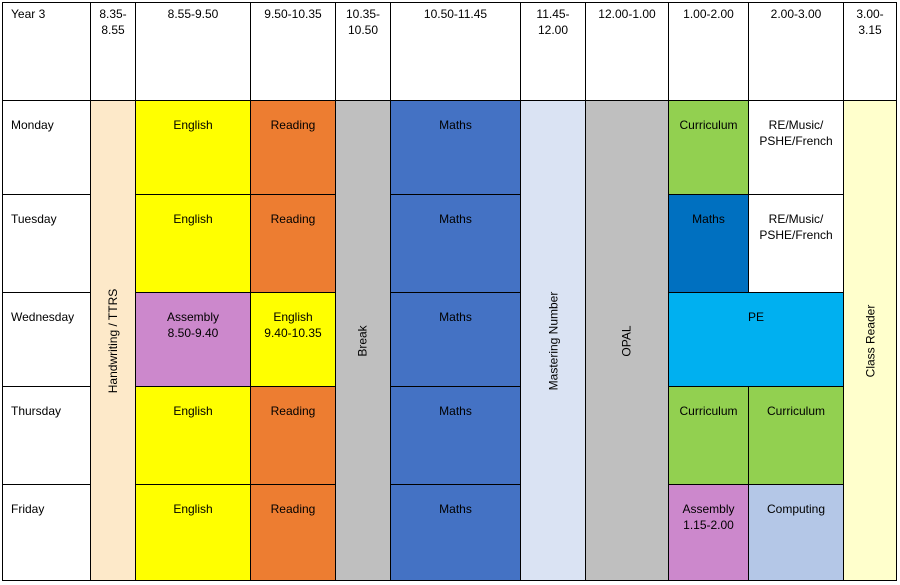 This screenshot has width=900, height=585. What do you see at coordinates (708, 435) in the screenshot?
I see `thursday-curriculum-1: Curriculum` at bounding box center [708, 435].